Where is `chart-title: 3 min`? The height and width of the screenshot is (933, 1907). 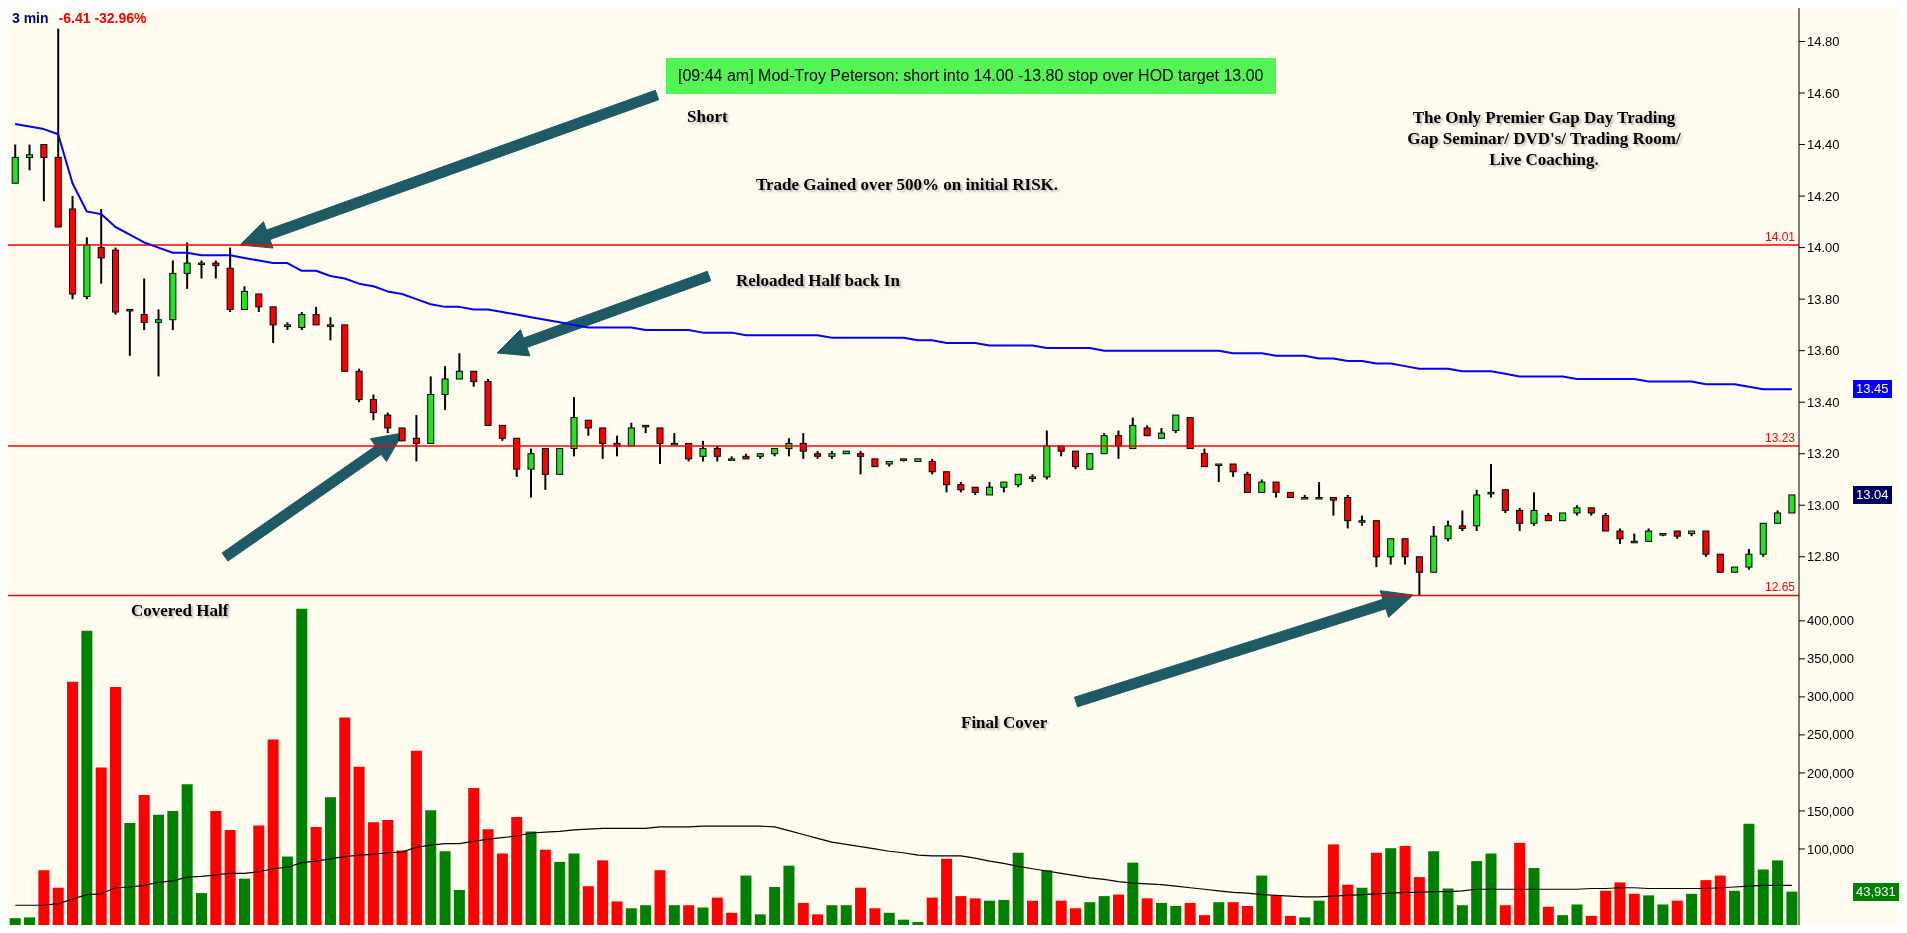 chart-title: 3 min is located at coordinates (30, 18).